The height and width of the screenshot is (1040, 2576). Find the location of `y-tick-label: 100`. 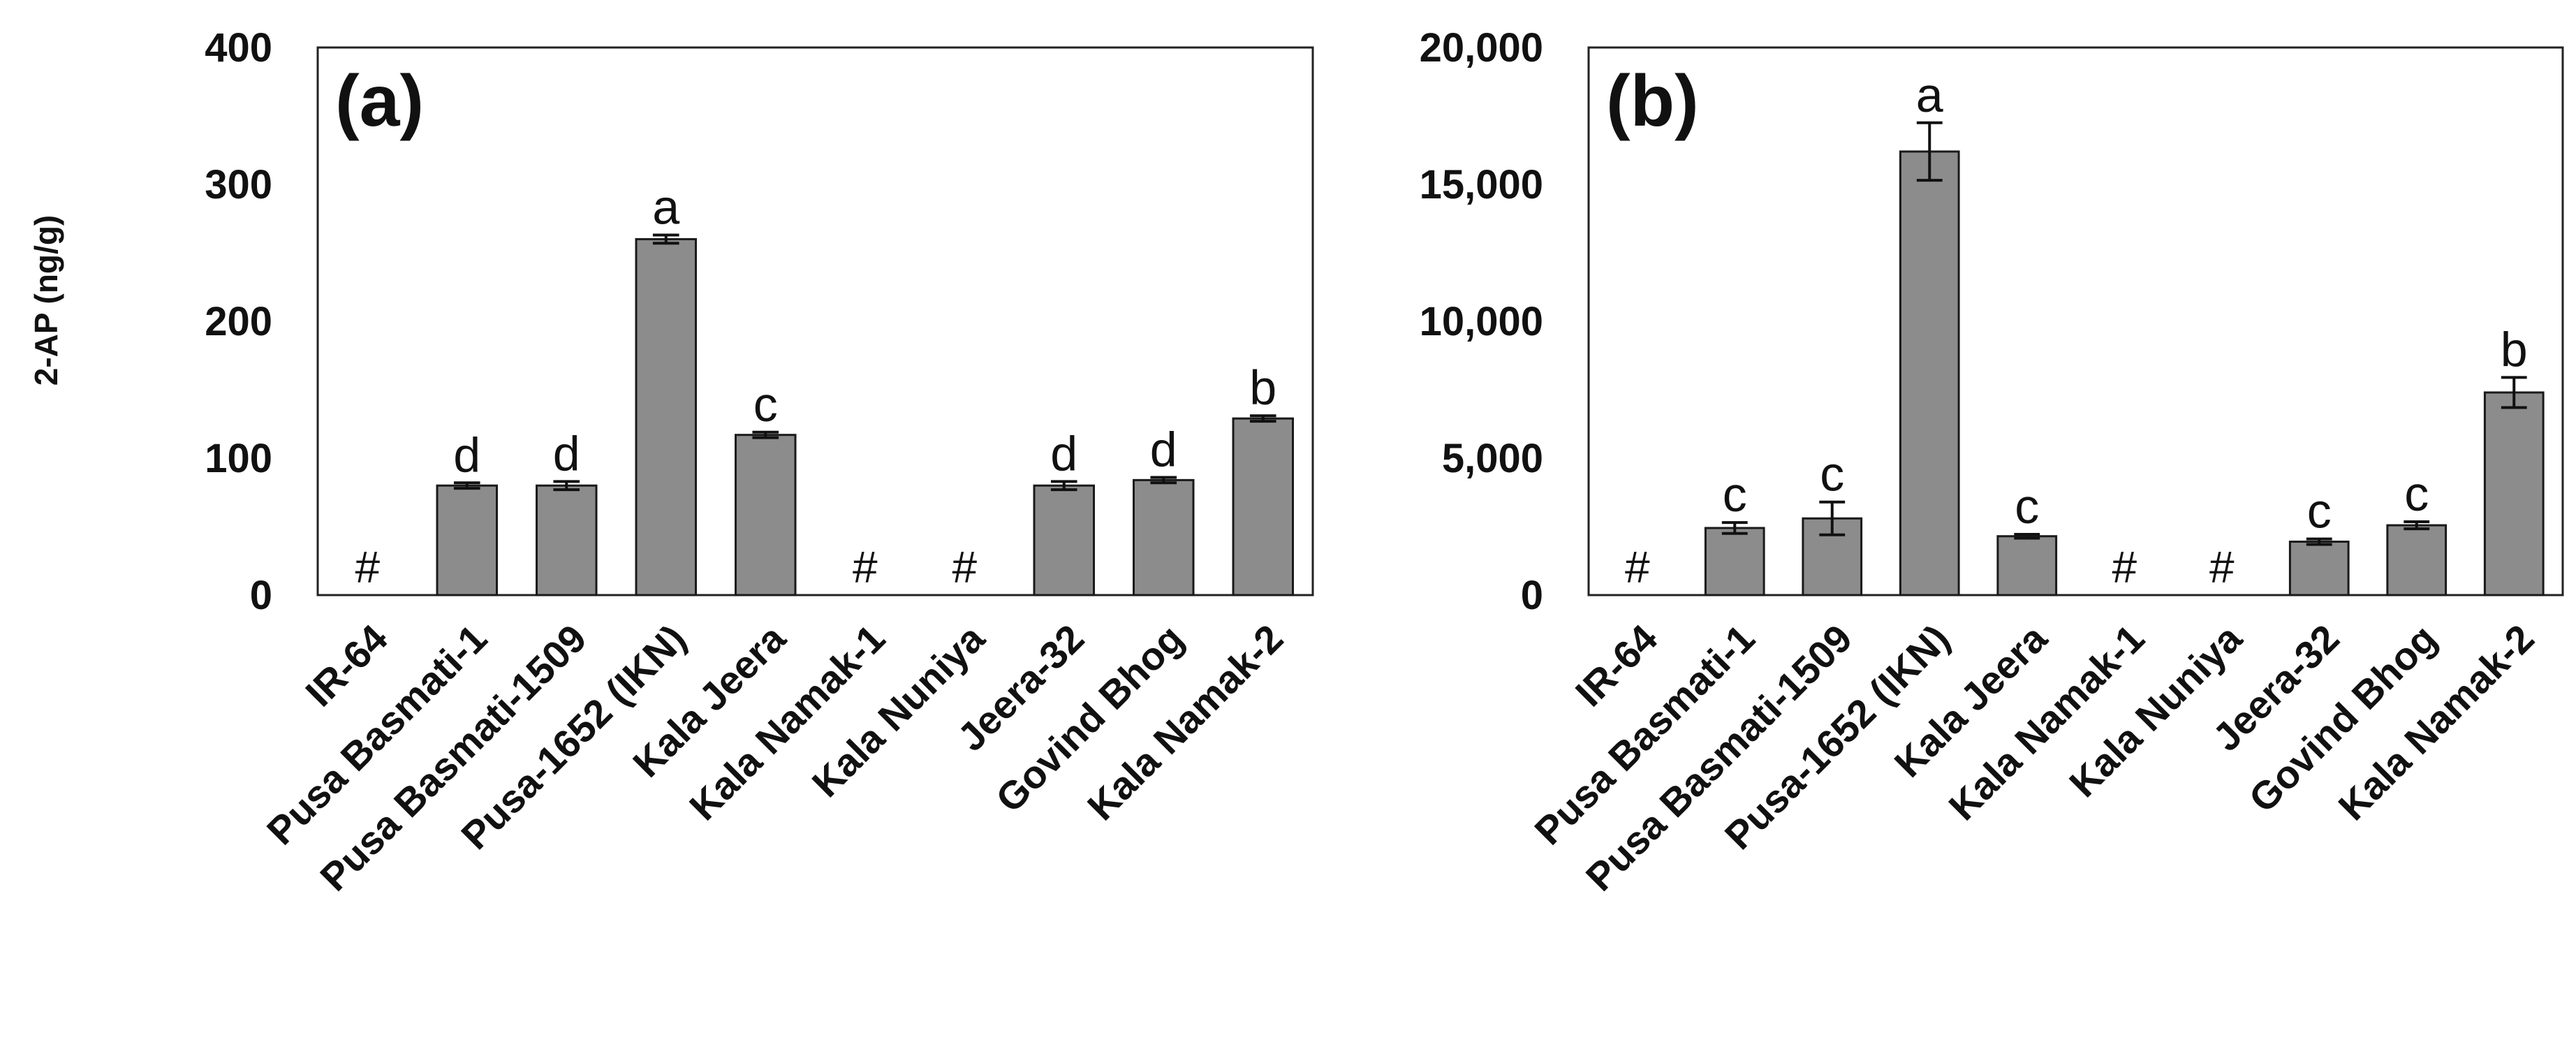

y-tick-label: 100 is located at coordinates (238, 458).